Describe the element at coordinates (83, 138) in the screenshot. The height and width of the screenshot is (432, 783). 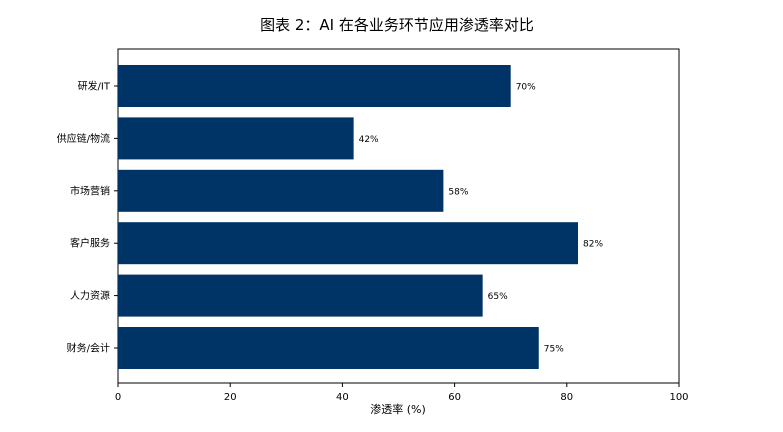
I see `y-tick-label: 供应链/物流` at that location.